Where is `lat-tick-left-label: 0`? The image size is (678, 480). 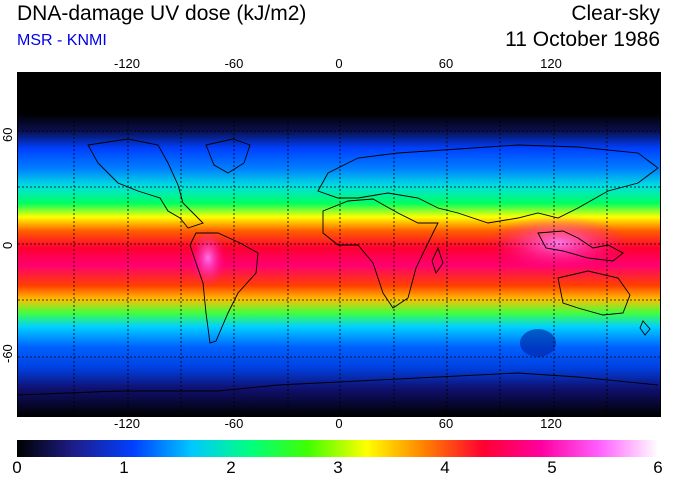 lat-tick-left-label: 0 is located at coordinates (7, 245).